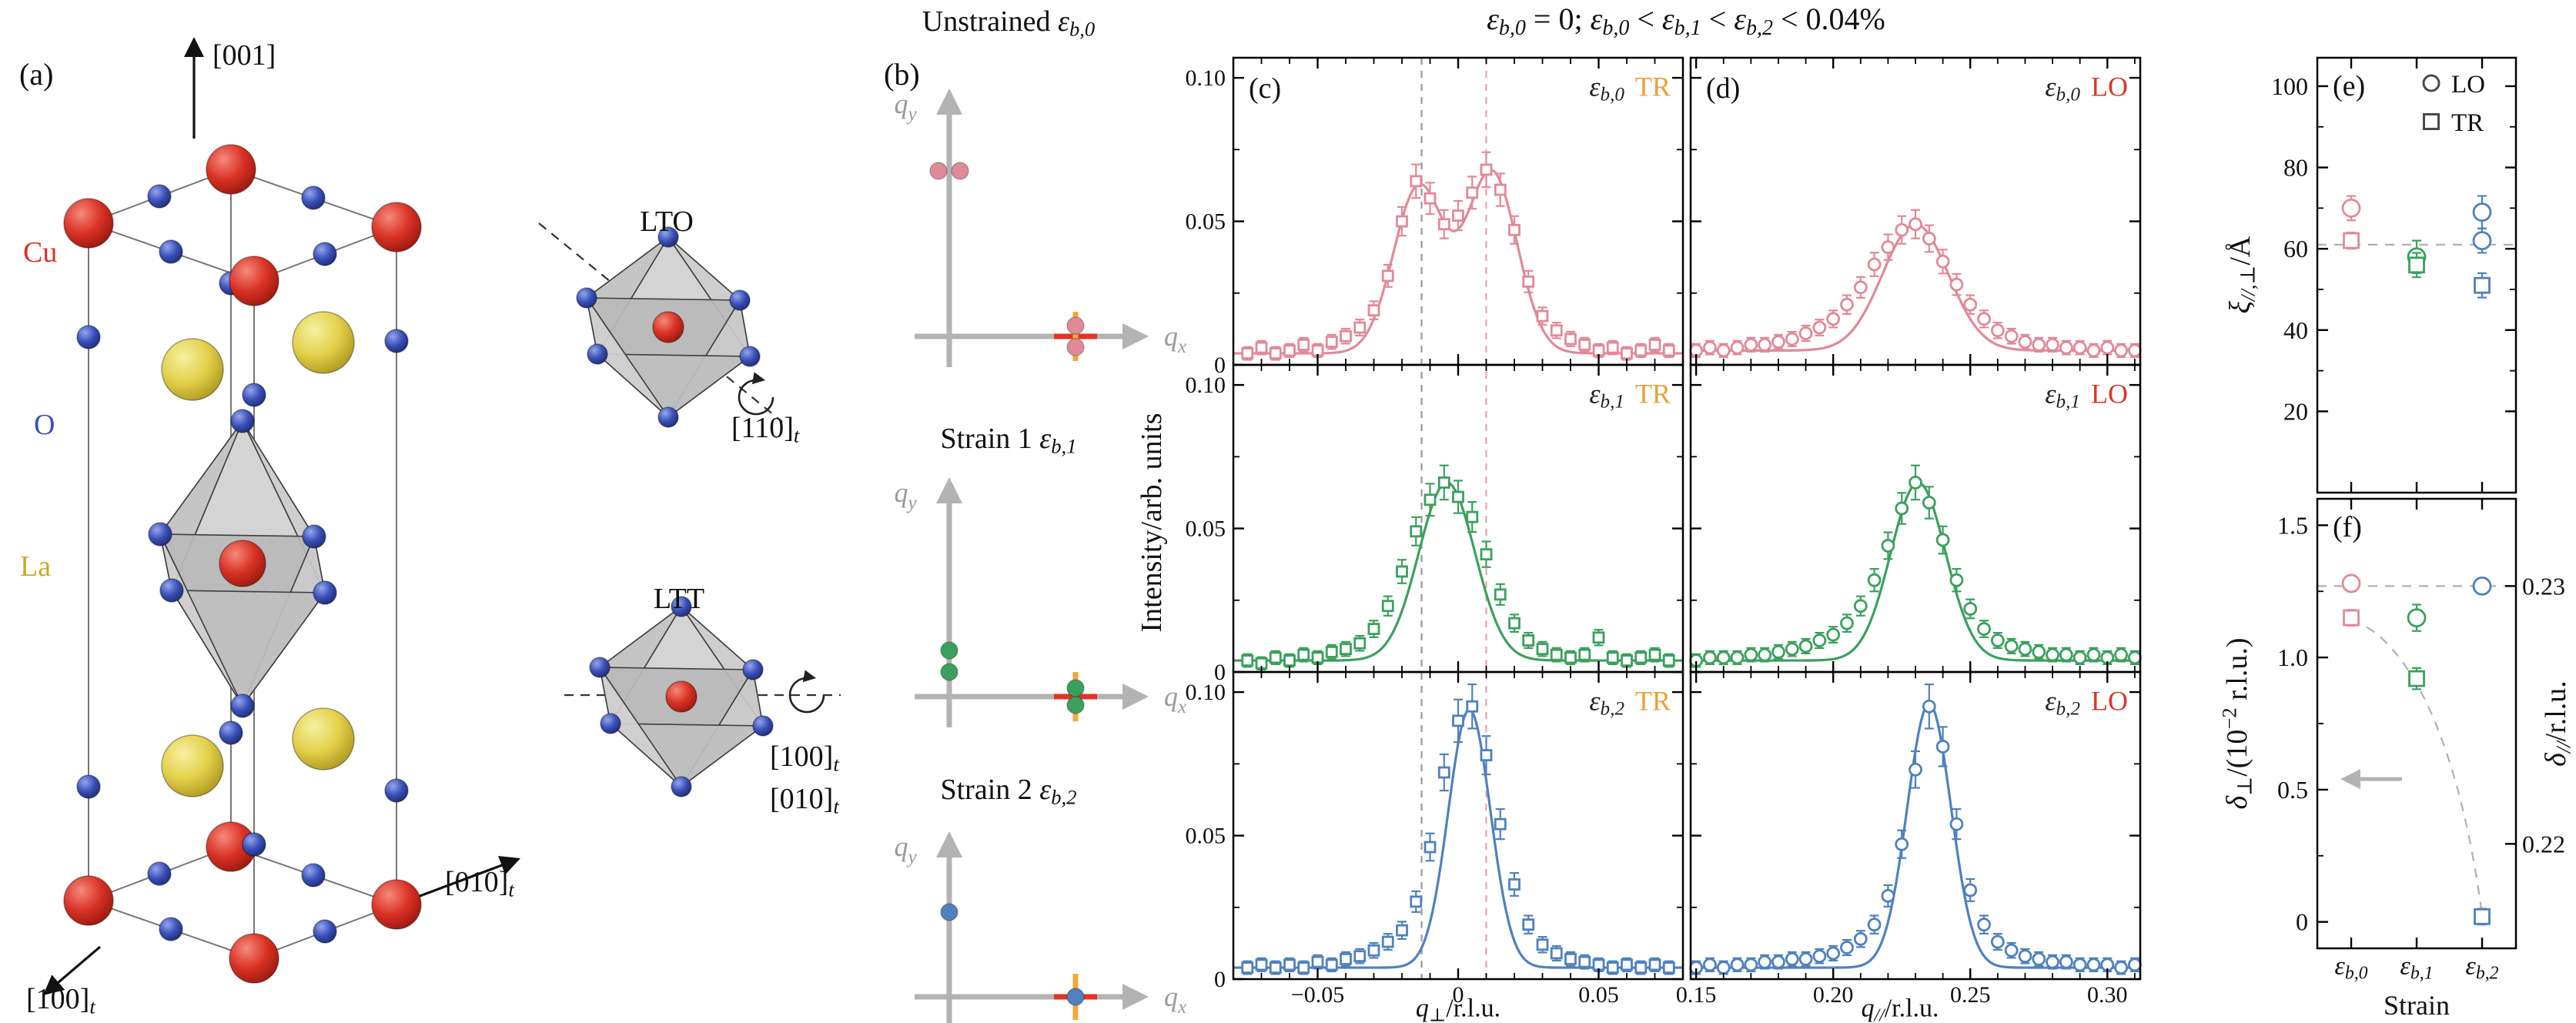 Image resolution: width=2576 pixels, height=1023 pixels. What do you see at coordinates (2107, 995) in the screenshot?
I see `math-fragment: 0.30` at bounding box center [2107, 995].